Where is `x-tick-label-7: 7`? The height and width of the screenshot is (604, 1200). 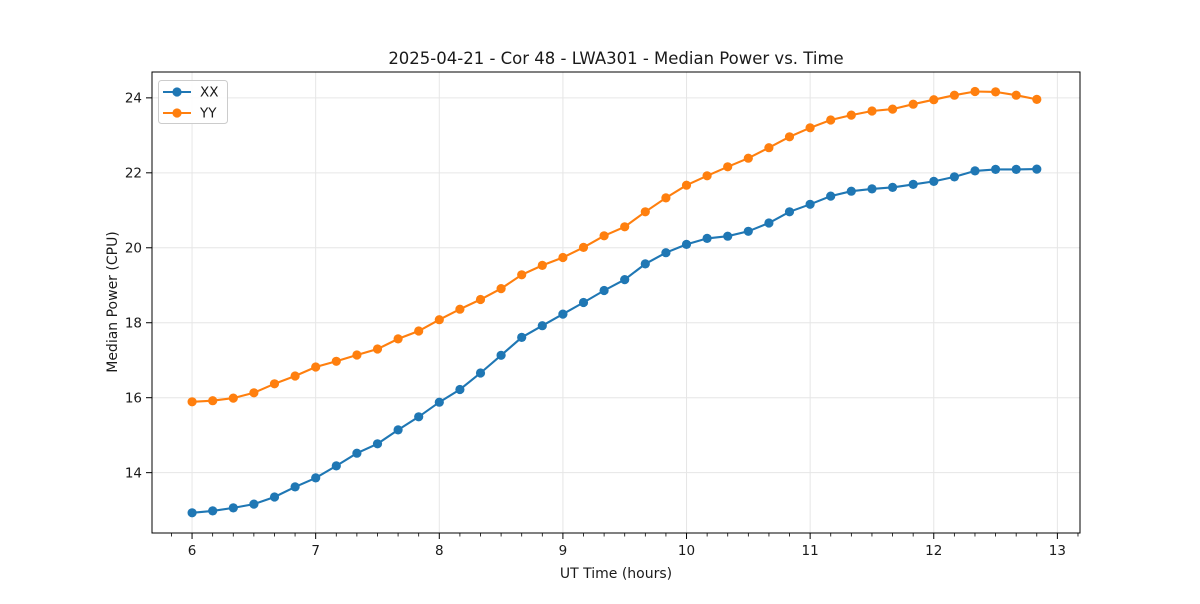 x-tick-label-7: 7 is located at coordinates (315, 551).